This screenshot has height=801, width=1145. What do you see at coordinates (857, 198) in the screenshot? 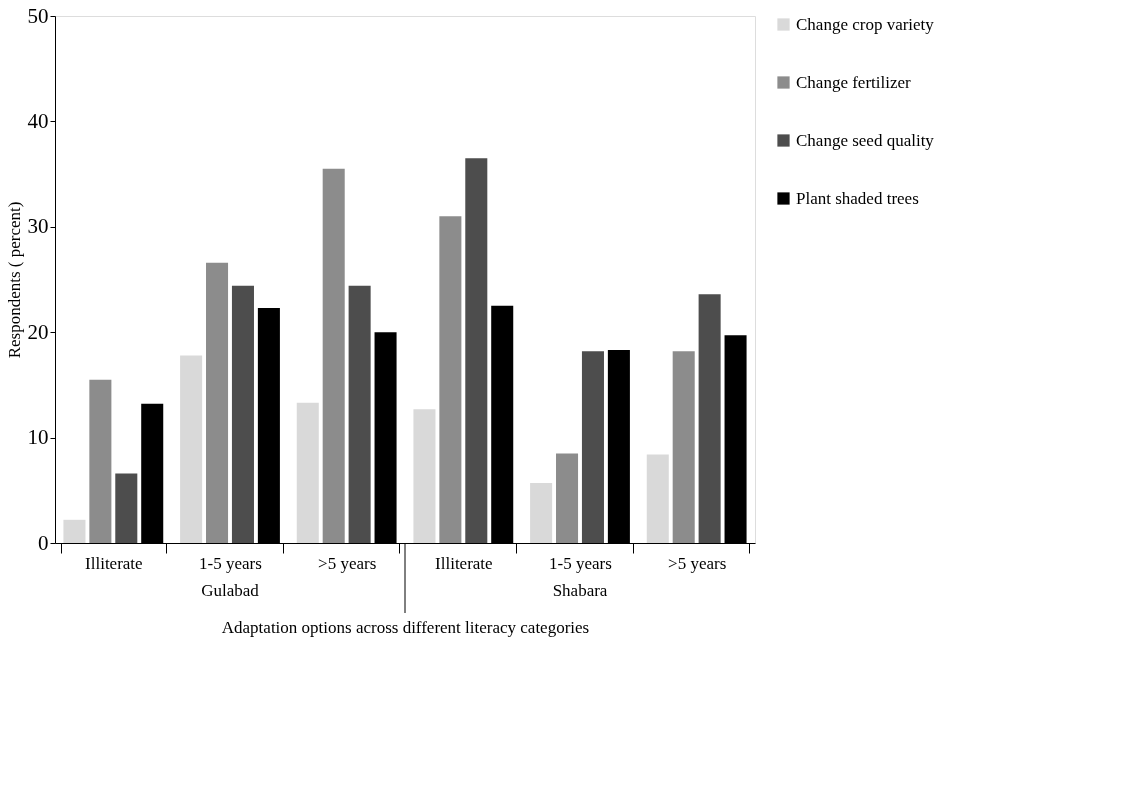
I see `legend-label: Plant shaded trees` at bounding box center [857, 198].